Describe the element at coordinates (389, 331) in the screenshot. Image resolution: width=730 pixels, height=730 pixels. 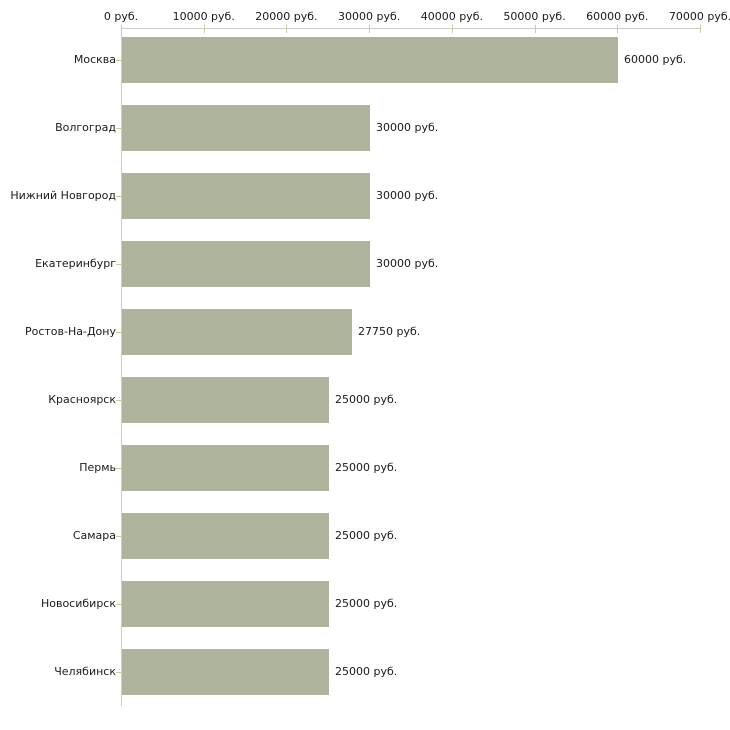
I see `value-label: 27750 руб.` at that location.